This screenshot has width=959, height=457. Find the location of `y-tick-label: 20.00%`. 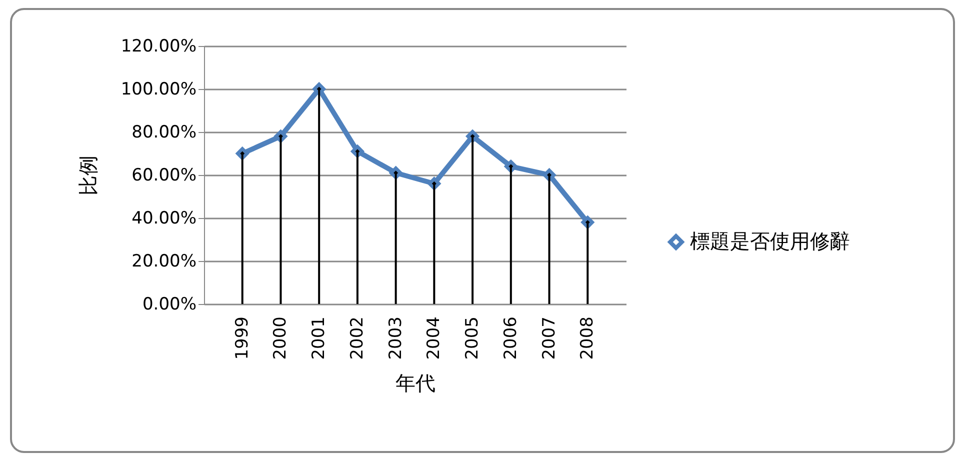

y-tick-label: 20.00% is located at coordinates (164, 262).